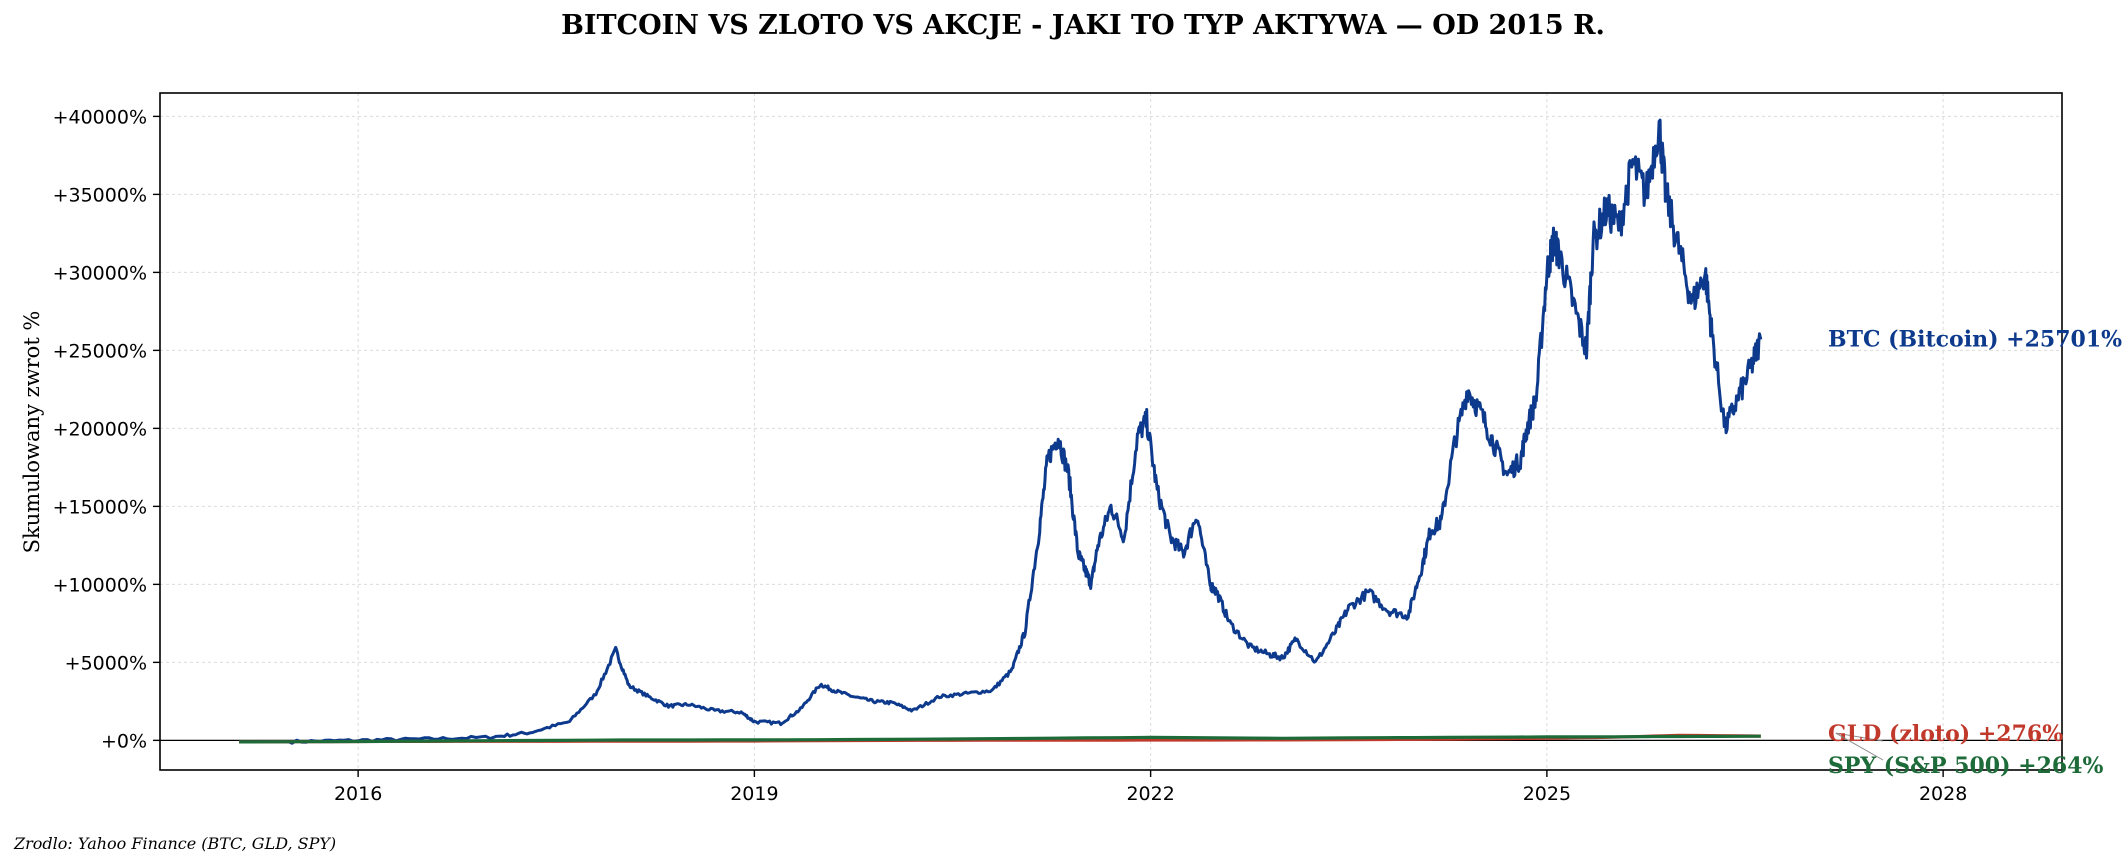 The image size is (2127, 866). Describe the element at coordinates (754, 794) in the screenshot. I see `x-tick-label: 2019` at that location.